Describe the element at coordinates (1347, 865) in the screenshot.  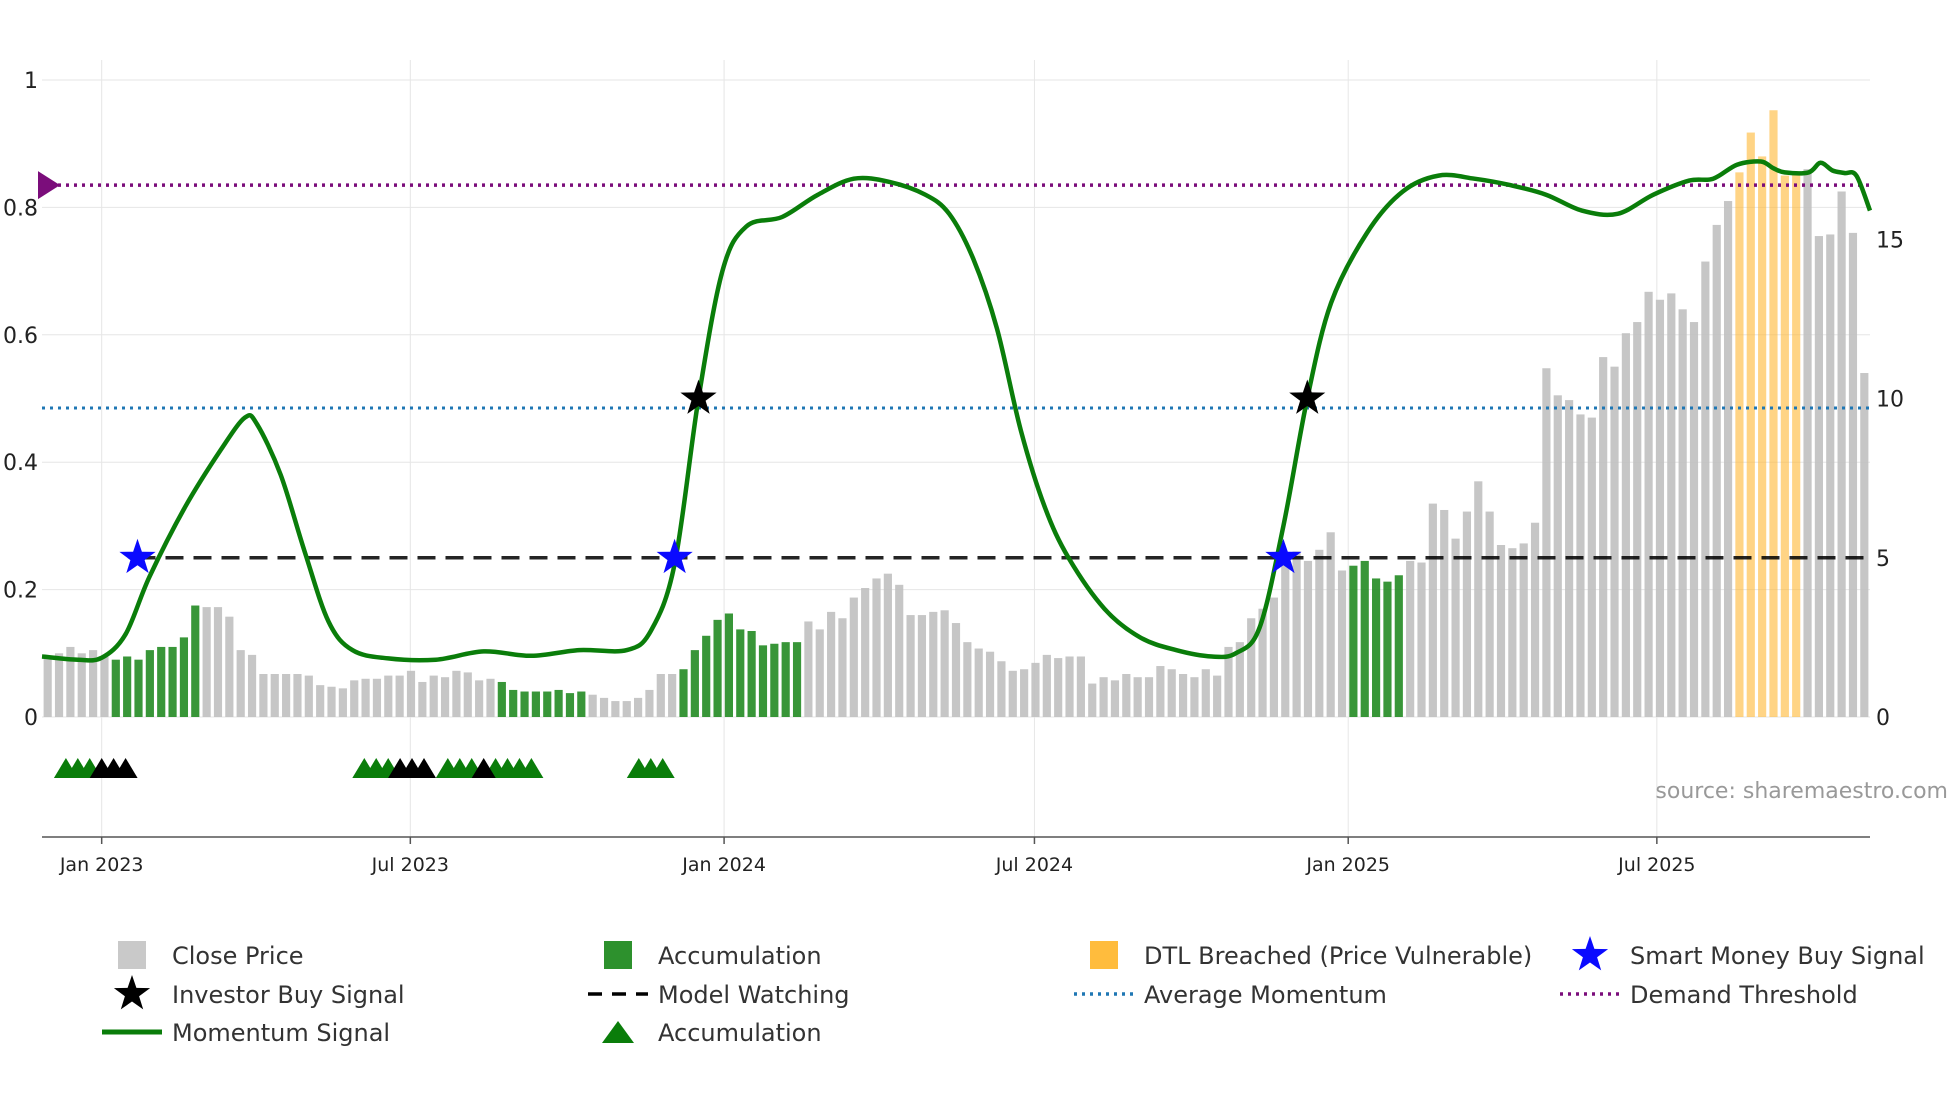
I see `x-tick-label: Jan 2025` at that location.